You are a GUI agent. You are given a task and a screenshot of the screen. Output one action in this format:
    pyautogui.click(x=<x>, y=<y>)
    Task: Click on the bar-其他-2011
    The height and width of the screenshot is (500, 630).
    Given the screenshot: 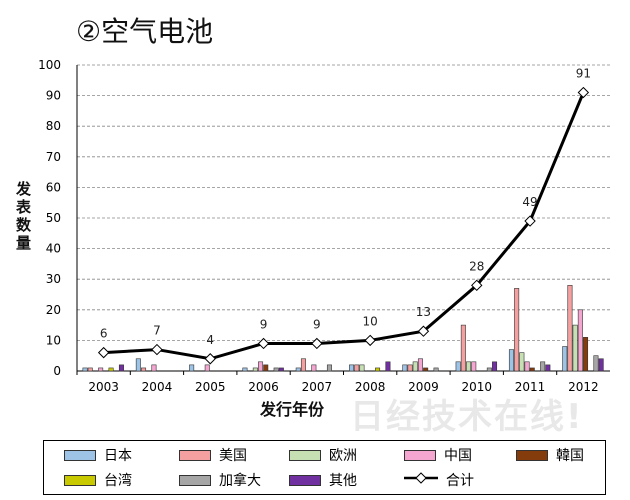 What is the action you would take?
    pyautogui.click(x=548, y=368)
    